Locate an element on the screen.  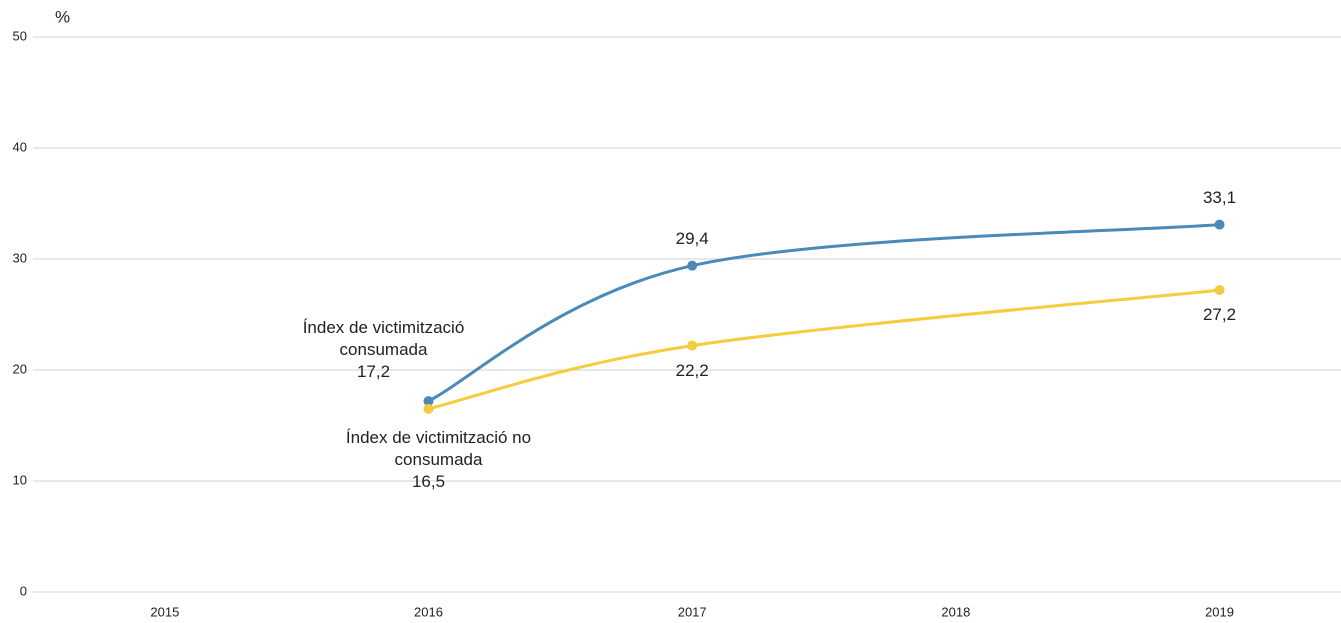
y-tick-label: 10 is located at coordinates (20, 479).